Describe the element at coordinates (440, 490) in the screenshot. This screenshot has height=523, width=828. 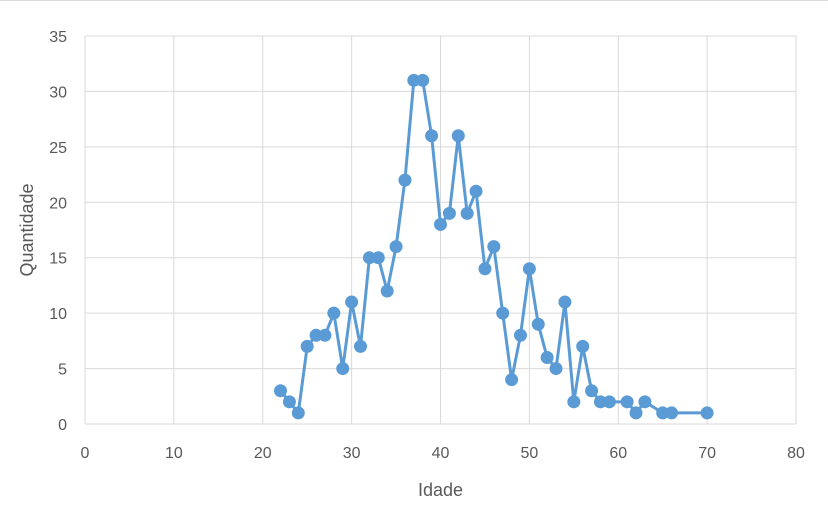
I see `x-axis-title: Idade` at that location.